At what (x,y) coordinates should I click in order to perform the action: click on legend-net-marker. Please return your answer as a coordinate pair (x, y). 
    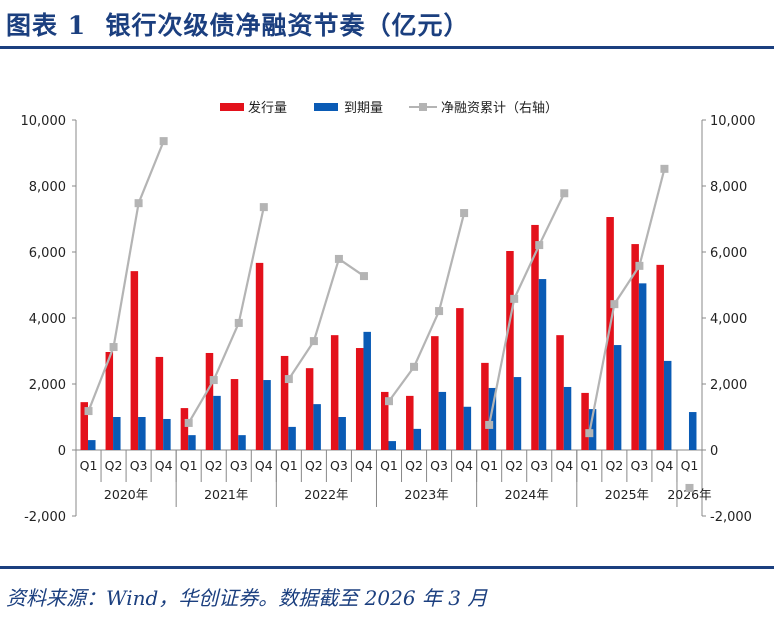
    Looking at the image, I should click on (423, 107).